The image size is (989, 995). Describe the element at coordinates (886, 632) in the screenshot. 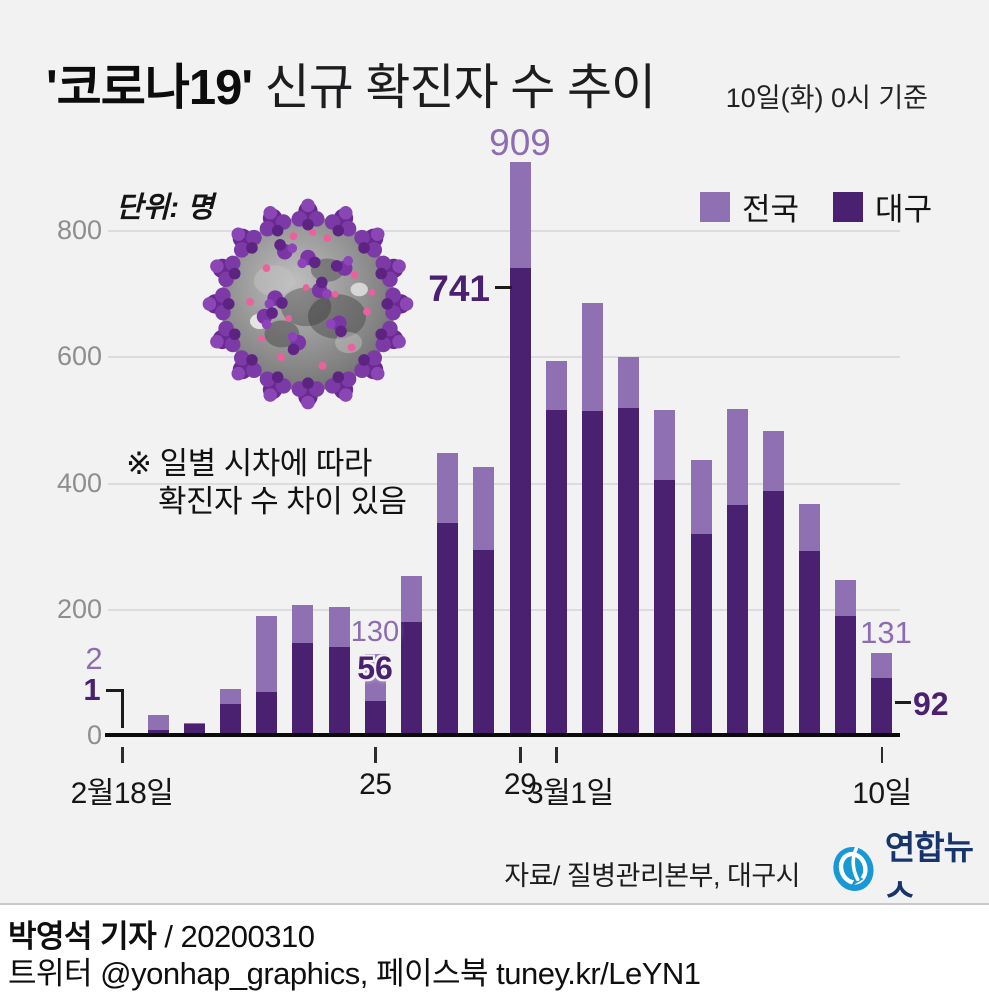

I see `annotation-mar10-total: 131` at that location.